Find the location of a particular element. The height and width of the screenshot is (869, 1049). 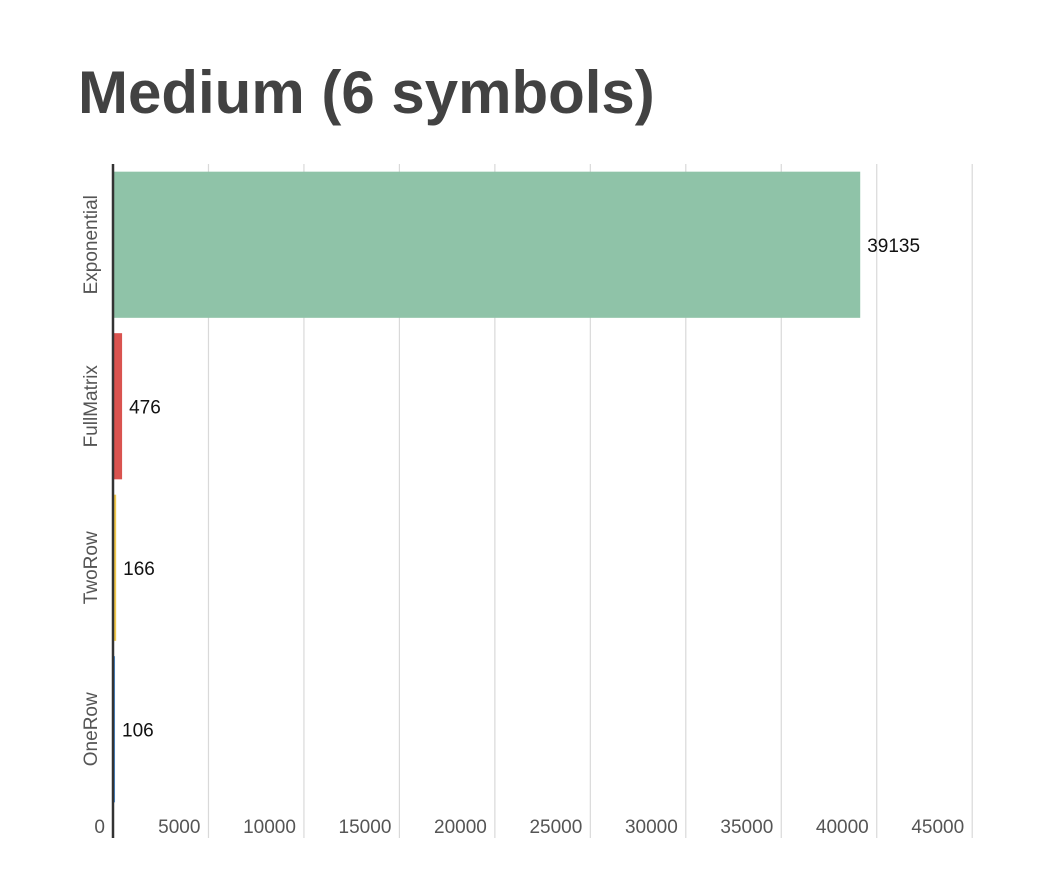

x-tick-label: 25000 is located at coordinates (555, 827).